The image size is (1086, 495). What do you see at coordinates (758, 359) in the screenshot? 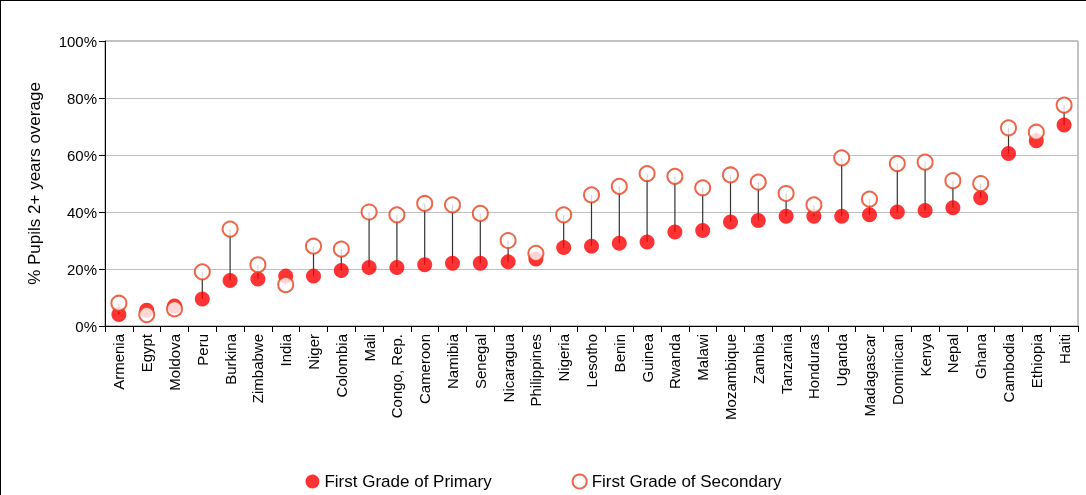
I see `x-tick-label: Zambia` at bounding box center [758, 359].